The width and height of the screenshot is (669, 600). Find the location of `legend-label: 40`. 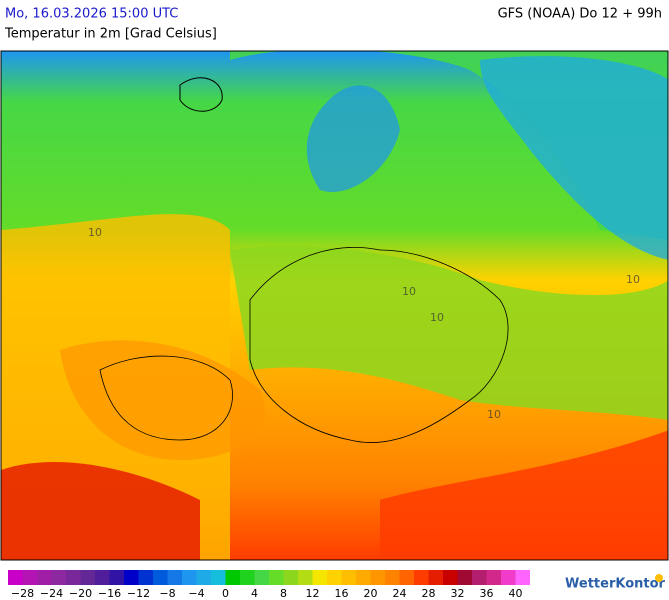

legend-label: 40 is located at coordinates (516, 593).